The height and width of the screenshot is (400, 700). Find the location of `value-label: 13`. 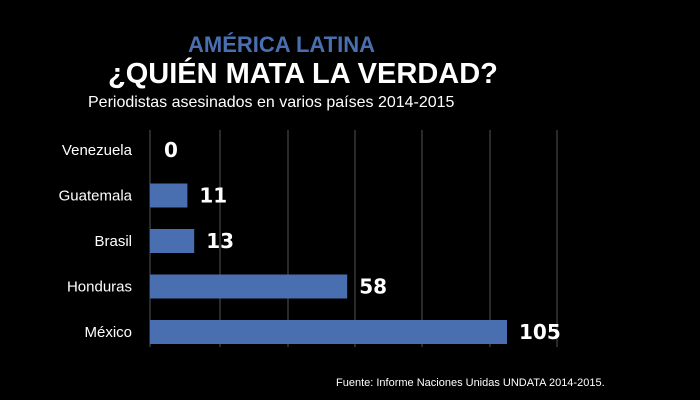

value-label: 13 is located at coordinates (220, 241).